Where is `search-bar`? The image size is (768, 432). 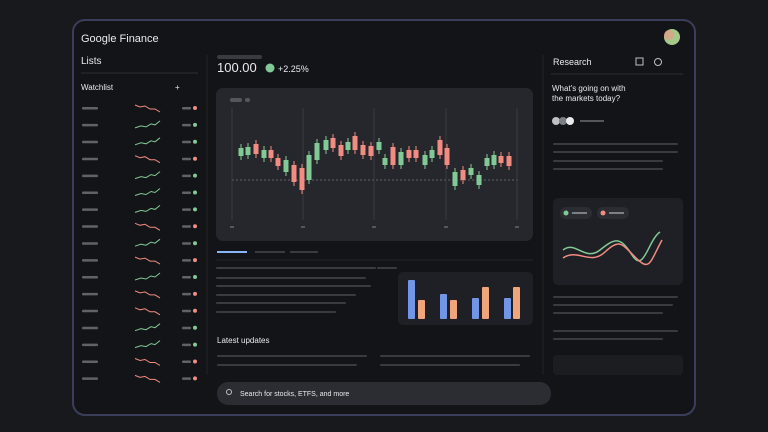 search-bar is located at coordinates (384, 393).